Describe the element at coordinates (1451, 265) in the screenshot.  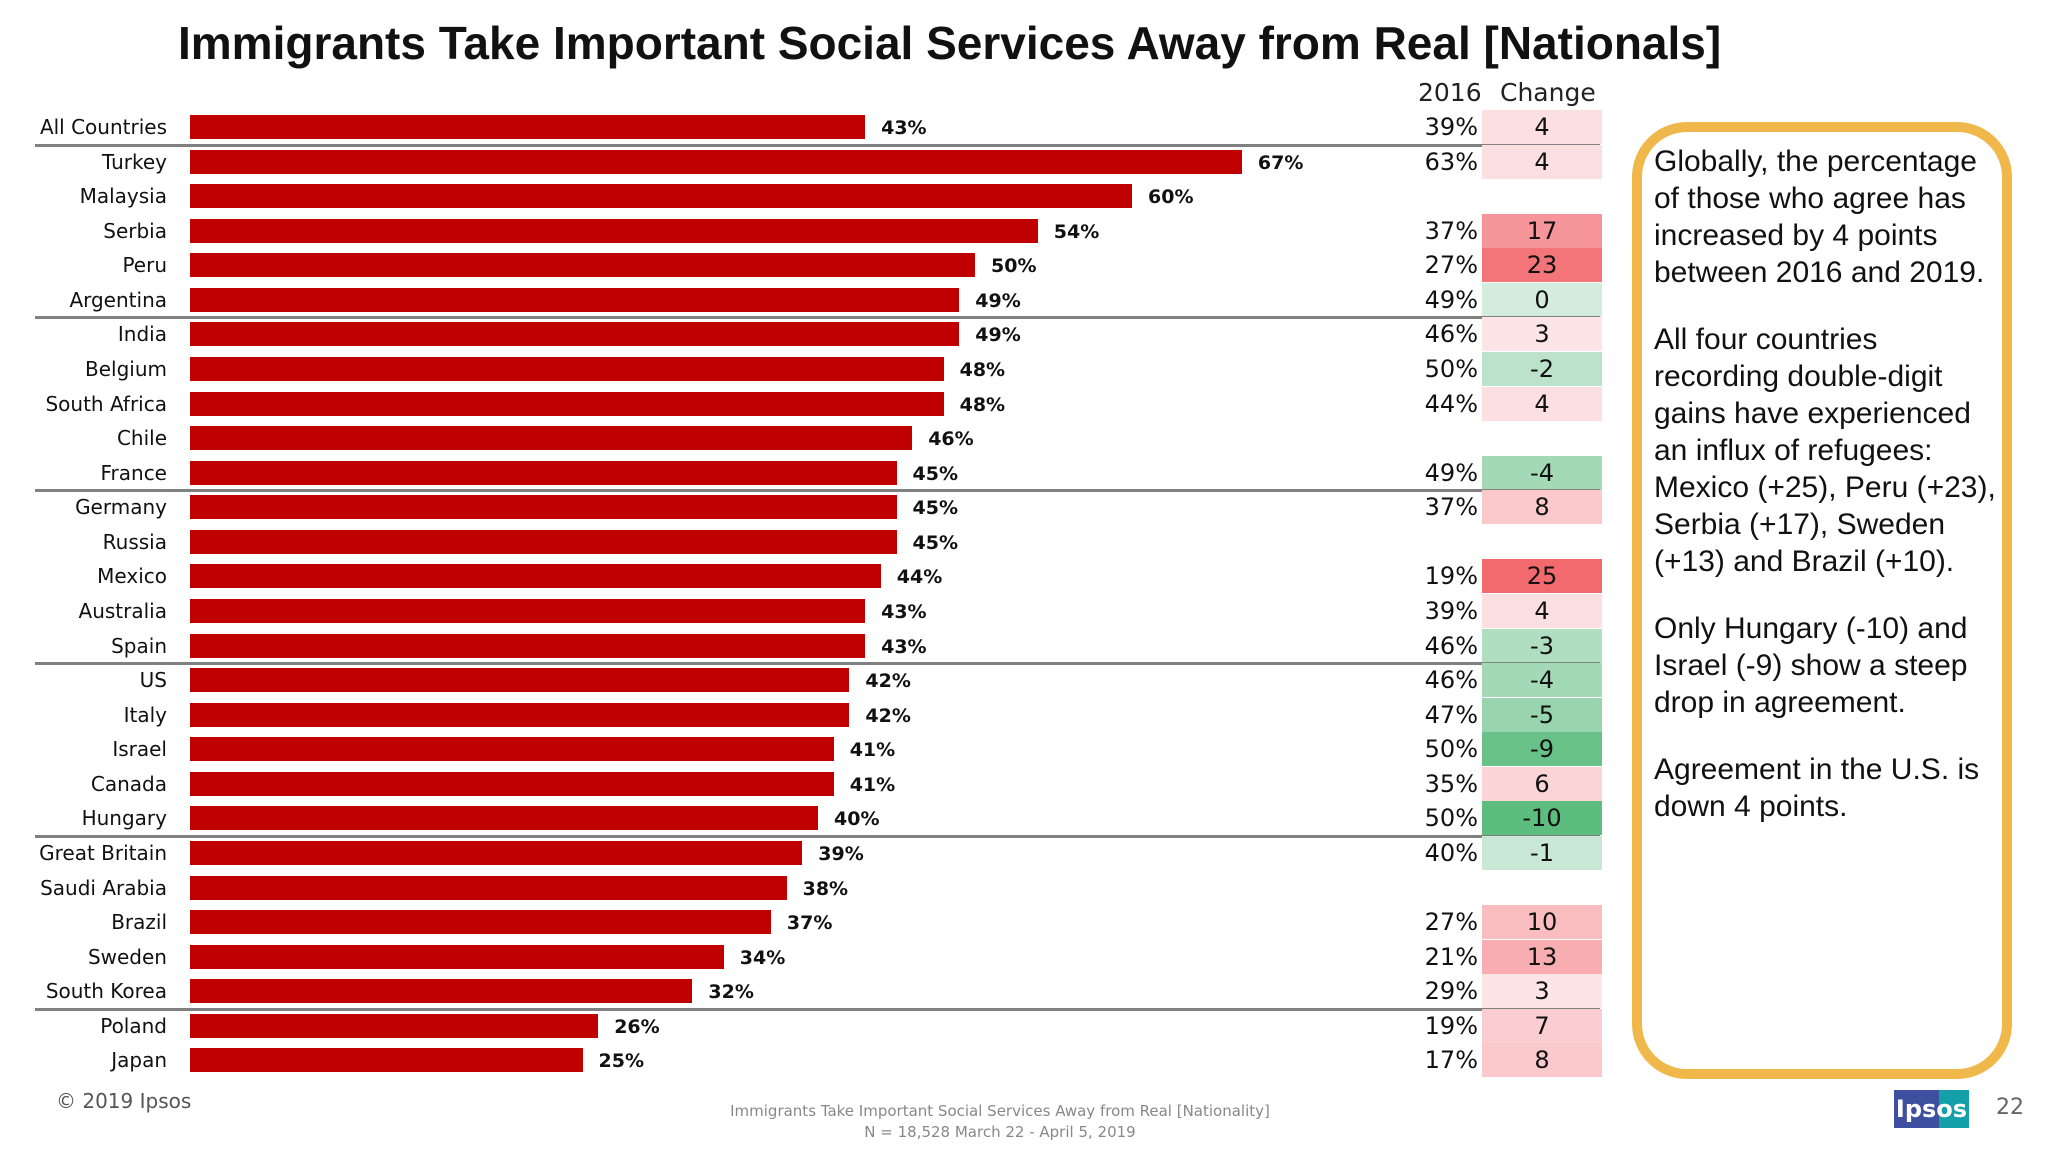
I see `value-2016: 27%` at that location.